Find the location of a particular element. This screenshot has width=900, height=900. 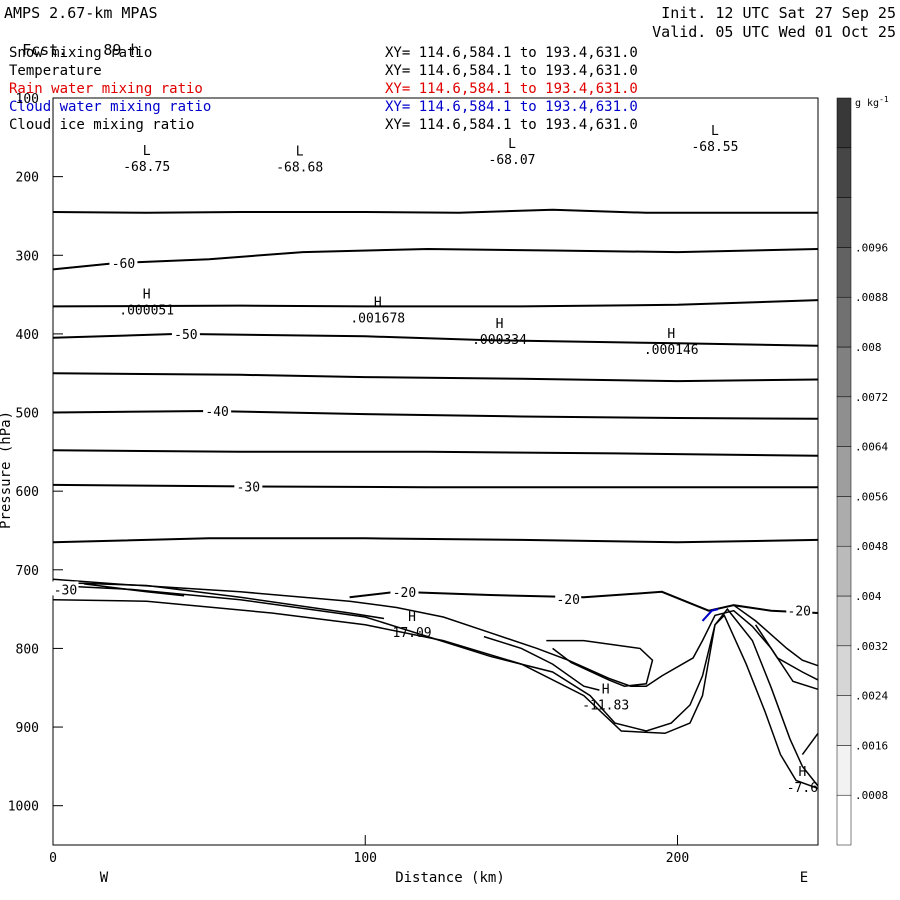

extremum-letter-6: H is located at coordinates (500, 324).